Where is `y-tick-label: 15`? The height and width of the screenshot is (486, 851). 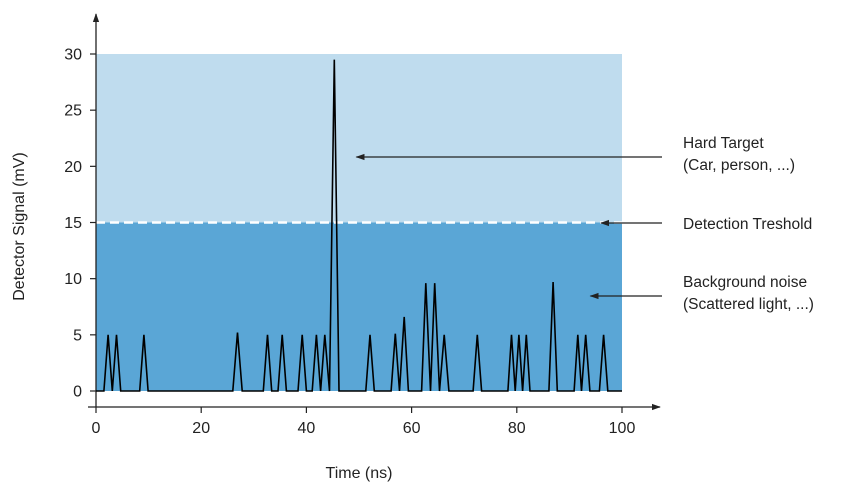
y-tick-label: 15 is located at coordinates (73, 223).